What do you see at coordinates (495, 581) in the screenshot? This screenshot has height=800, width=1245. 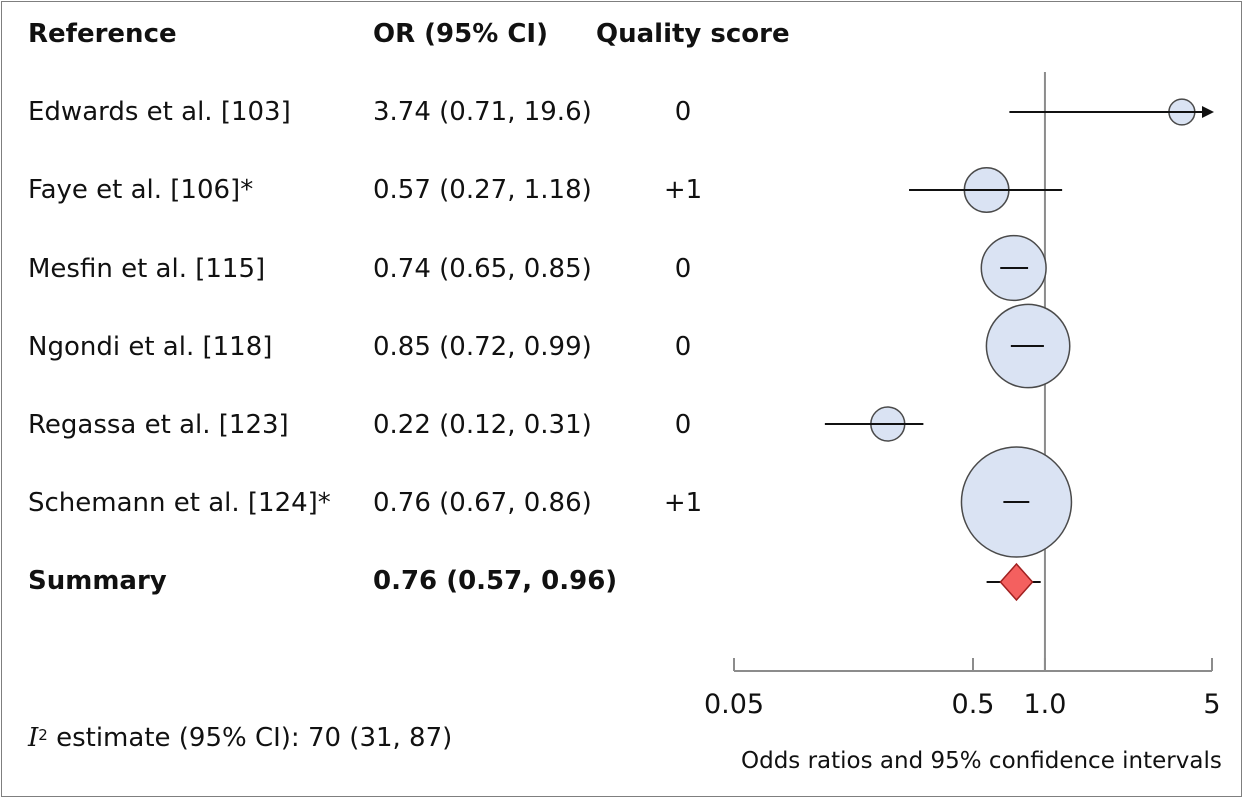 I see `summary-or: 0.76 (0.57, 0.96)` at bounding box center [495, 581].